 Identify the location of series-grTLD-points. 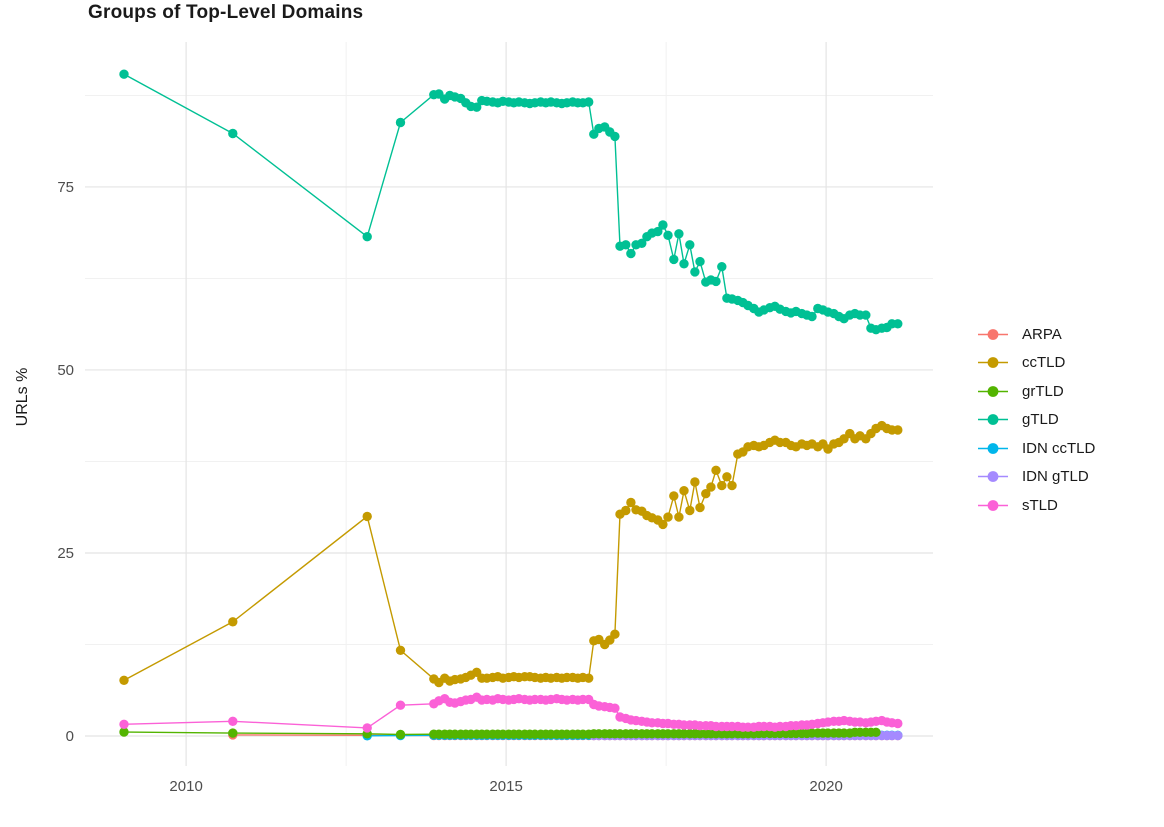
(500, 733).